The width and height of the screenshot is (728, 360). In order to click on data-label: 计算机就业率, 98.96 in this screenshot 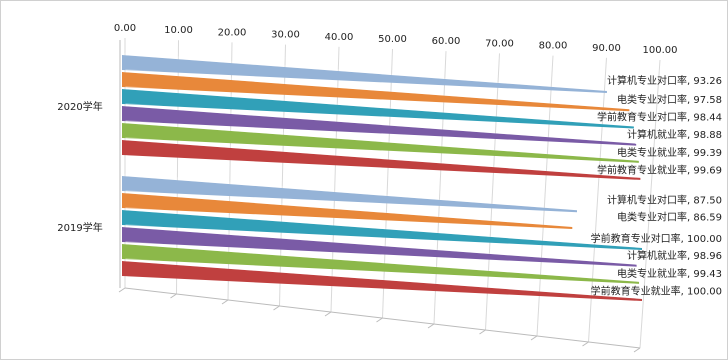, I will do `click(674, 255)`.